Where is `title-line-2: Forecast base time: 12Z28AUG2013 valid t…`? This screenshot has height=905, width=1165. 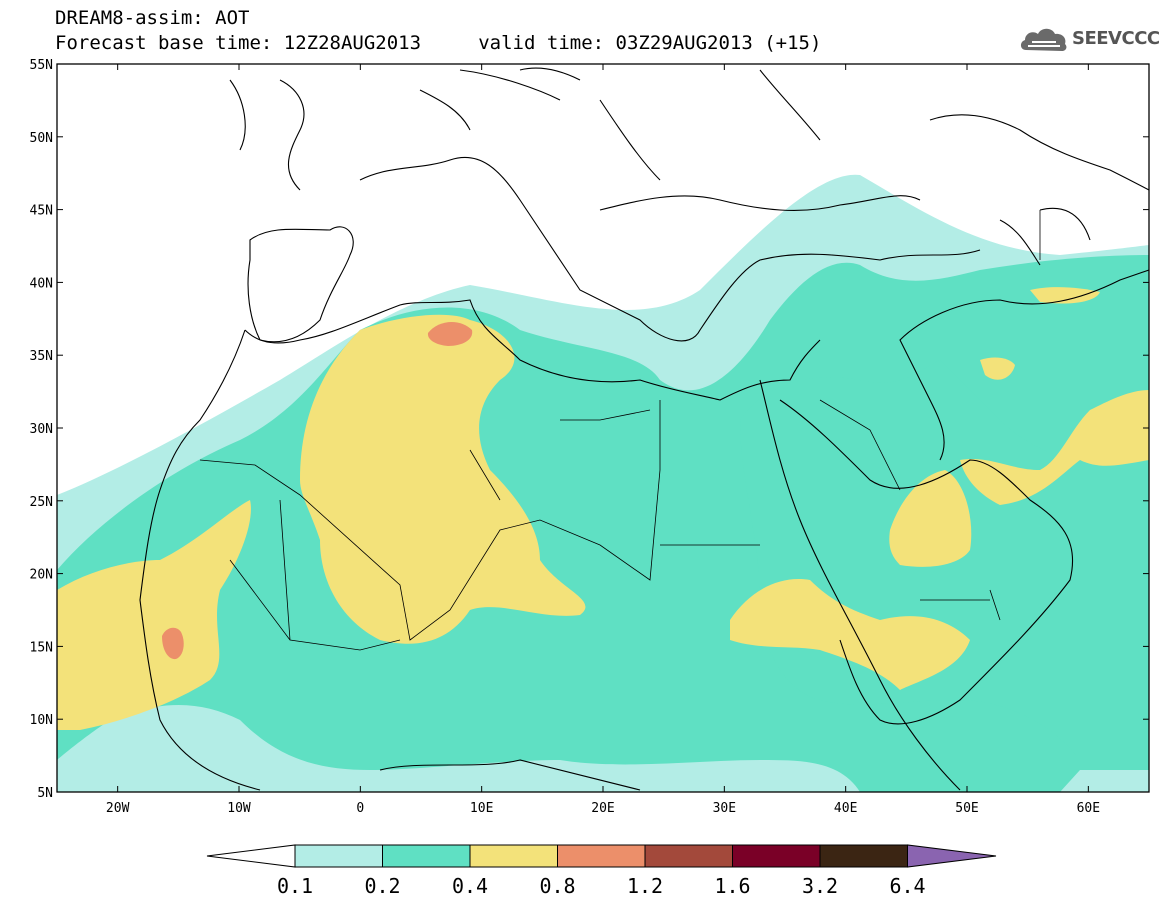 title-line-2: Forecast base time: 12Z28AUG2013 valid t… is located at coordinates (438, 43).